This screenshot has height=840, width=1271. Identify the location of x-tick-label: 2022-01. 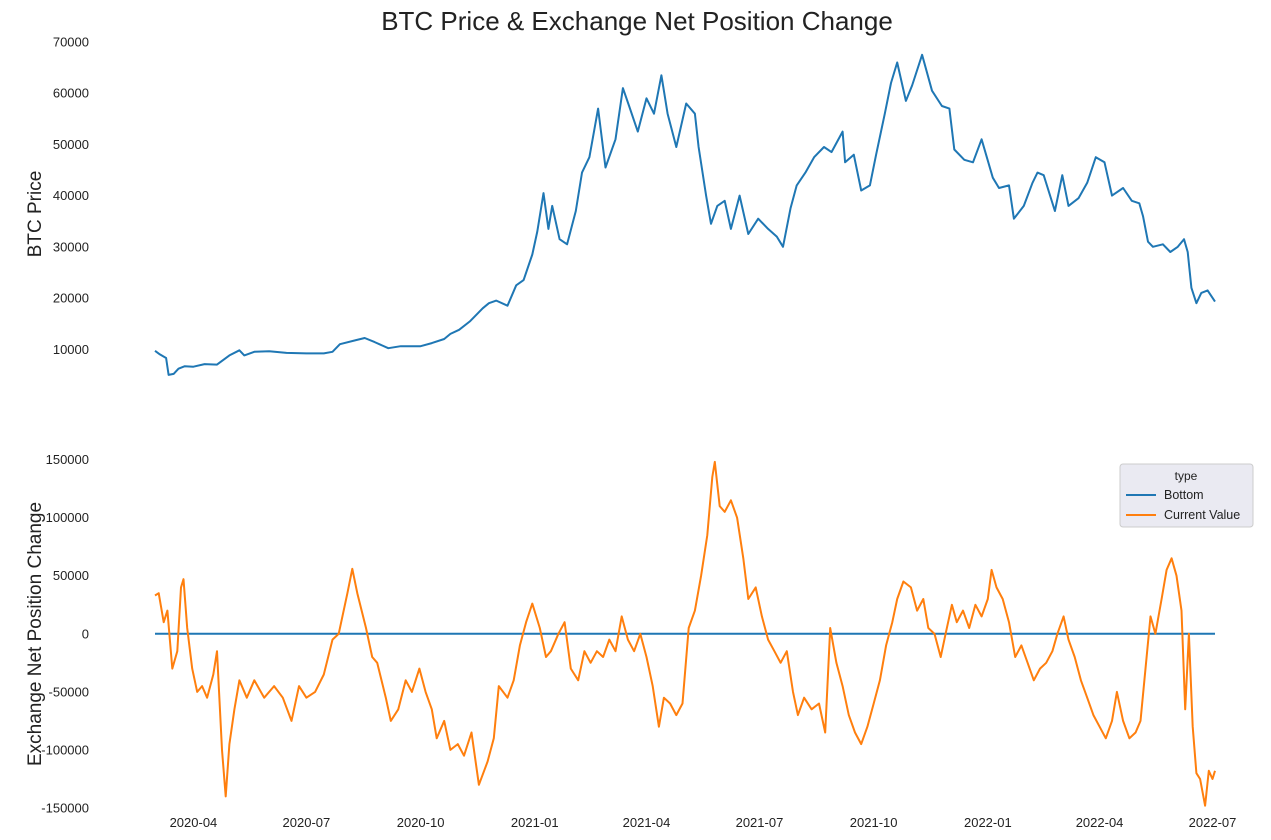
(988, 822).